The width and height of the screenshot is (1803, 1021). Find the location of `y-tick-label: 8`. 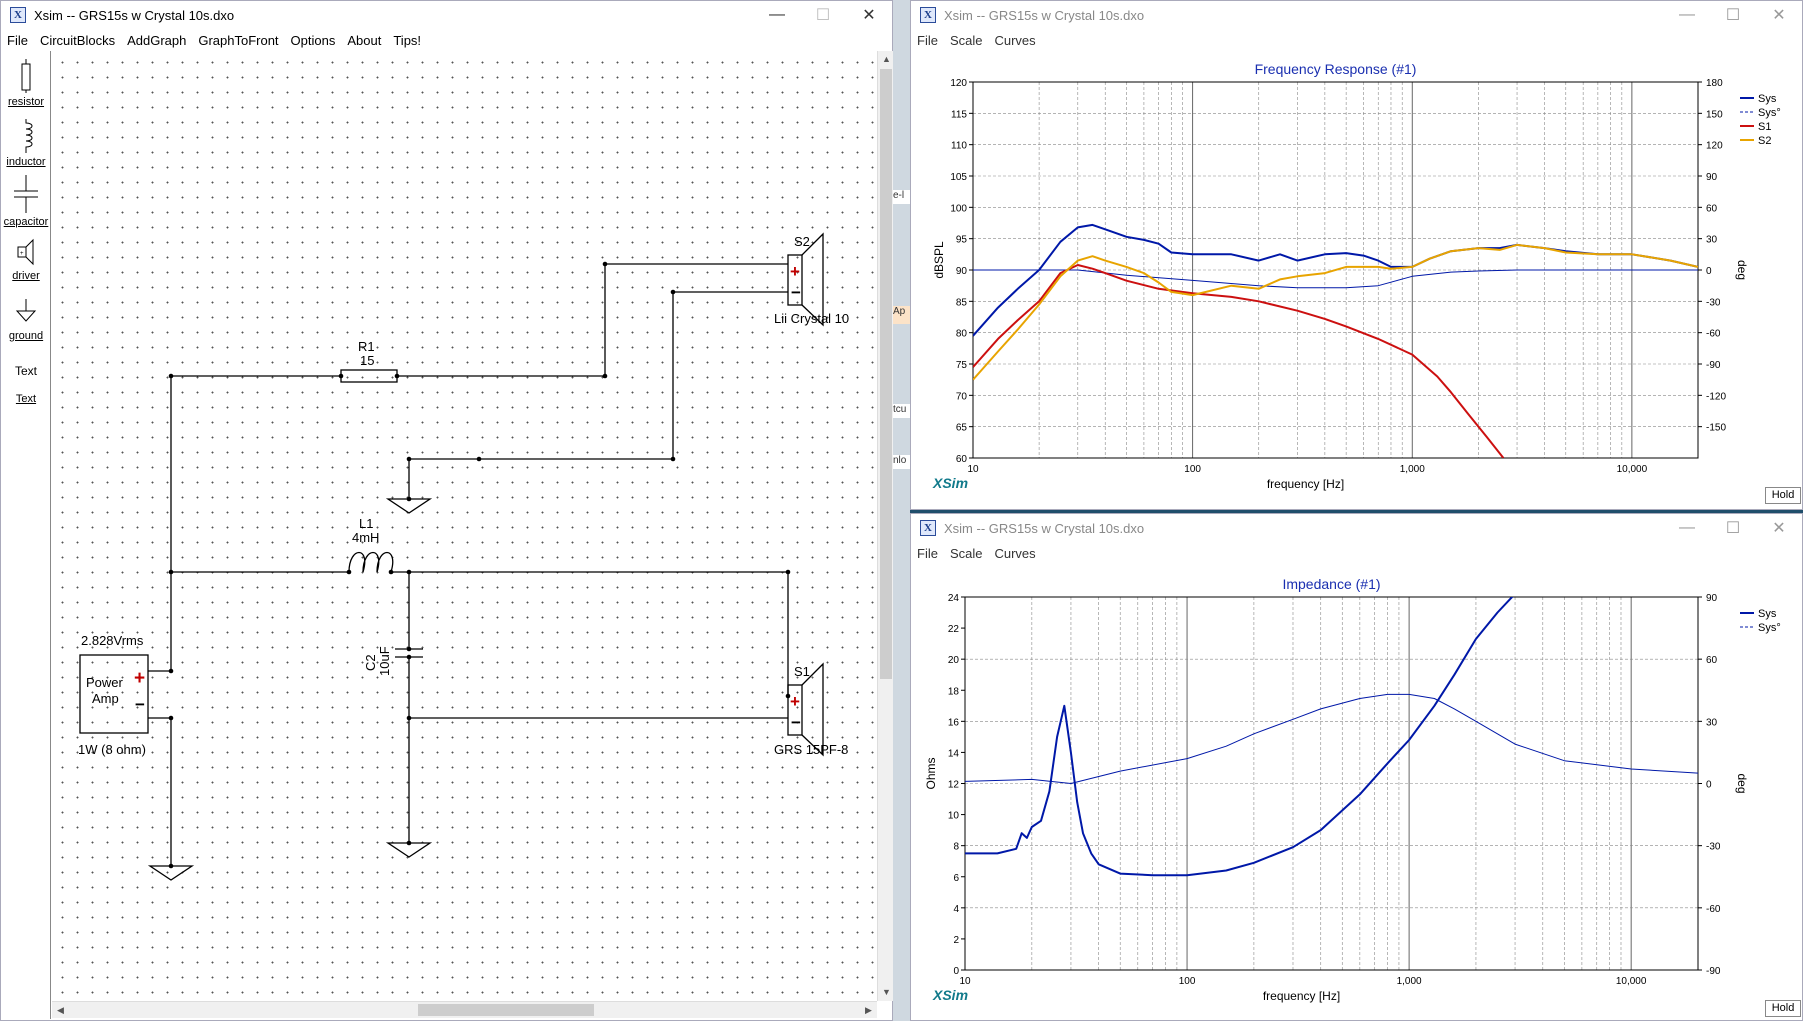

y-tick-label: 8 is located at coordinates (956, 847).